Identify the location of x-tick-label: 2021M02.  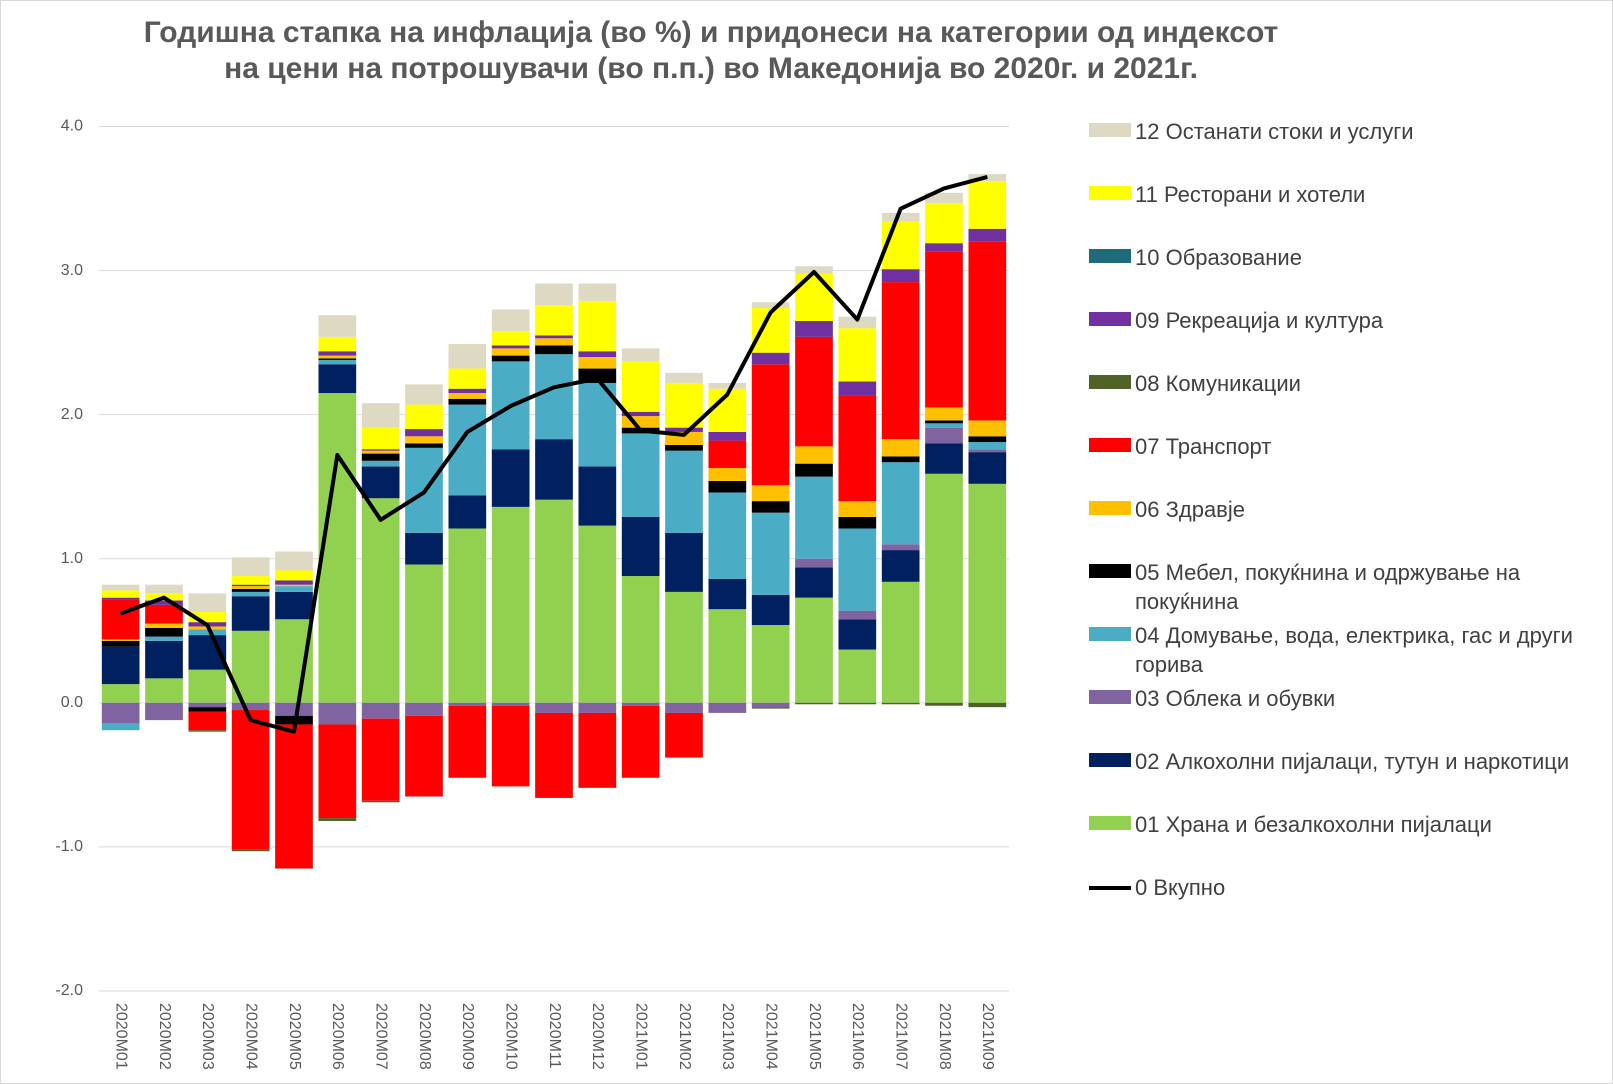
(684, 1036).